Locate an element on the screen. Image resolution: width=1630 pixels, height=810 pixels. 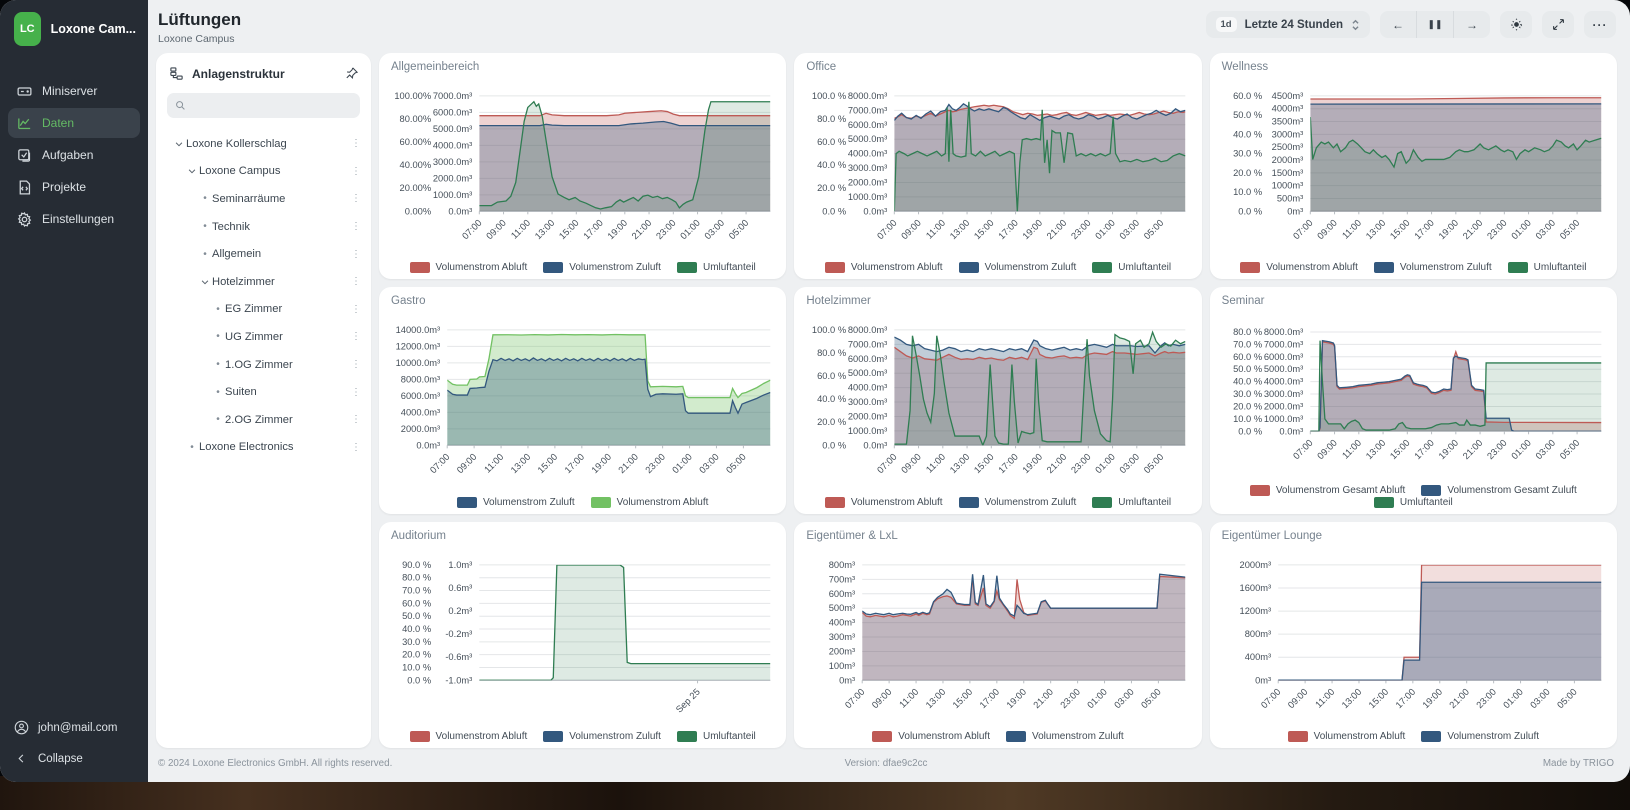
axis-tick-label: 6000.0m³ is located at coordinates (867, 359).